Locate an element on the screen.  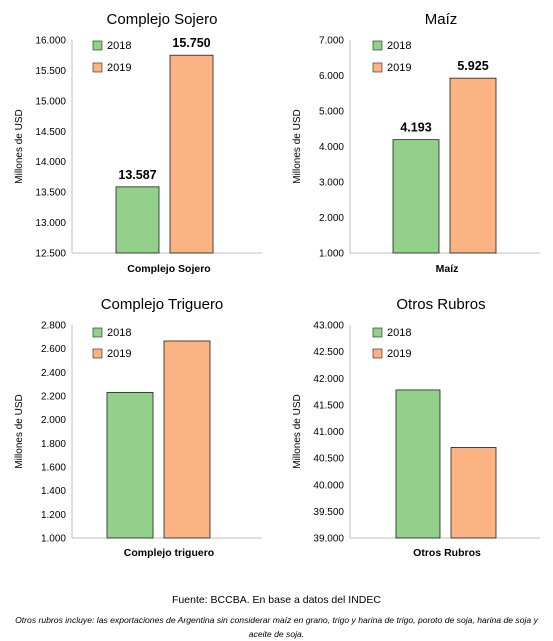
y-tick-label: 41.500 is located at coordinates (328, 405).